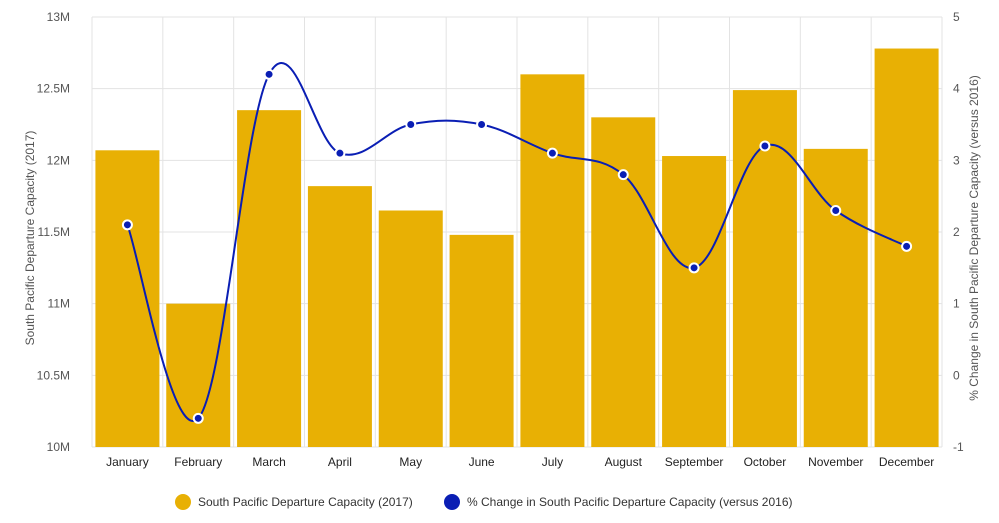 This screenshot has width=999, height=523. I want to click on y2-tick-label: 3, so click(956, 160).